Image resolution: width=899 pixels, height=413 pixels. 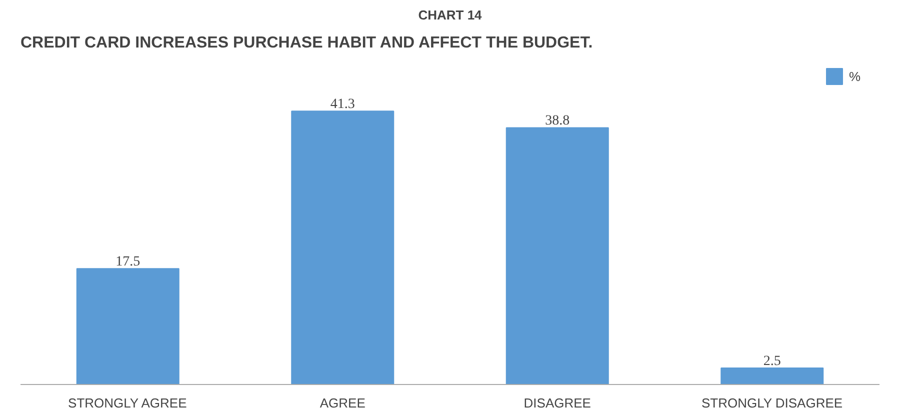 I want to click on data-label: 38.8, so click(x=557, y=121).